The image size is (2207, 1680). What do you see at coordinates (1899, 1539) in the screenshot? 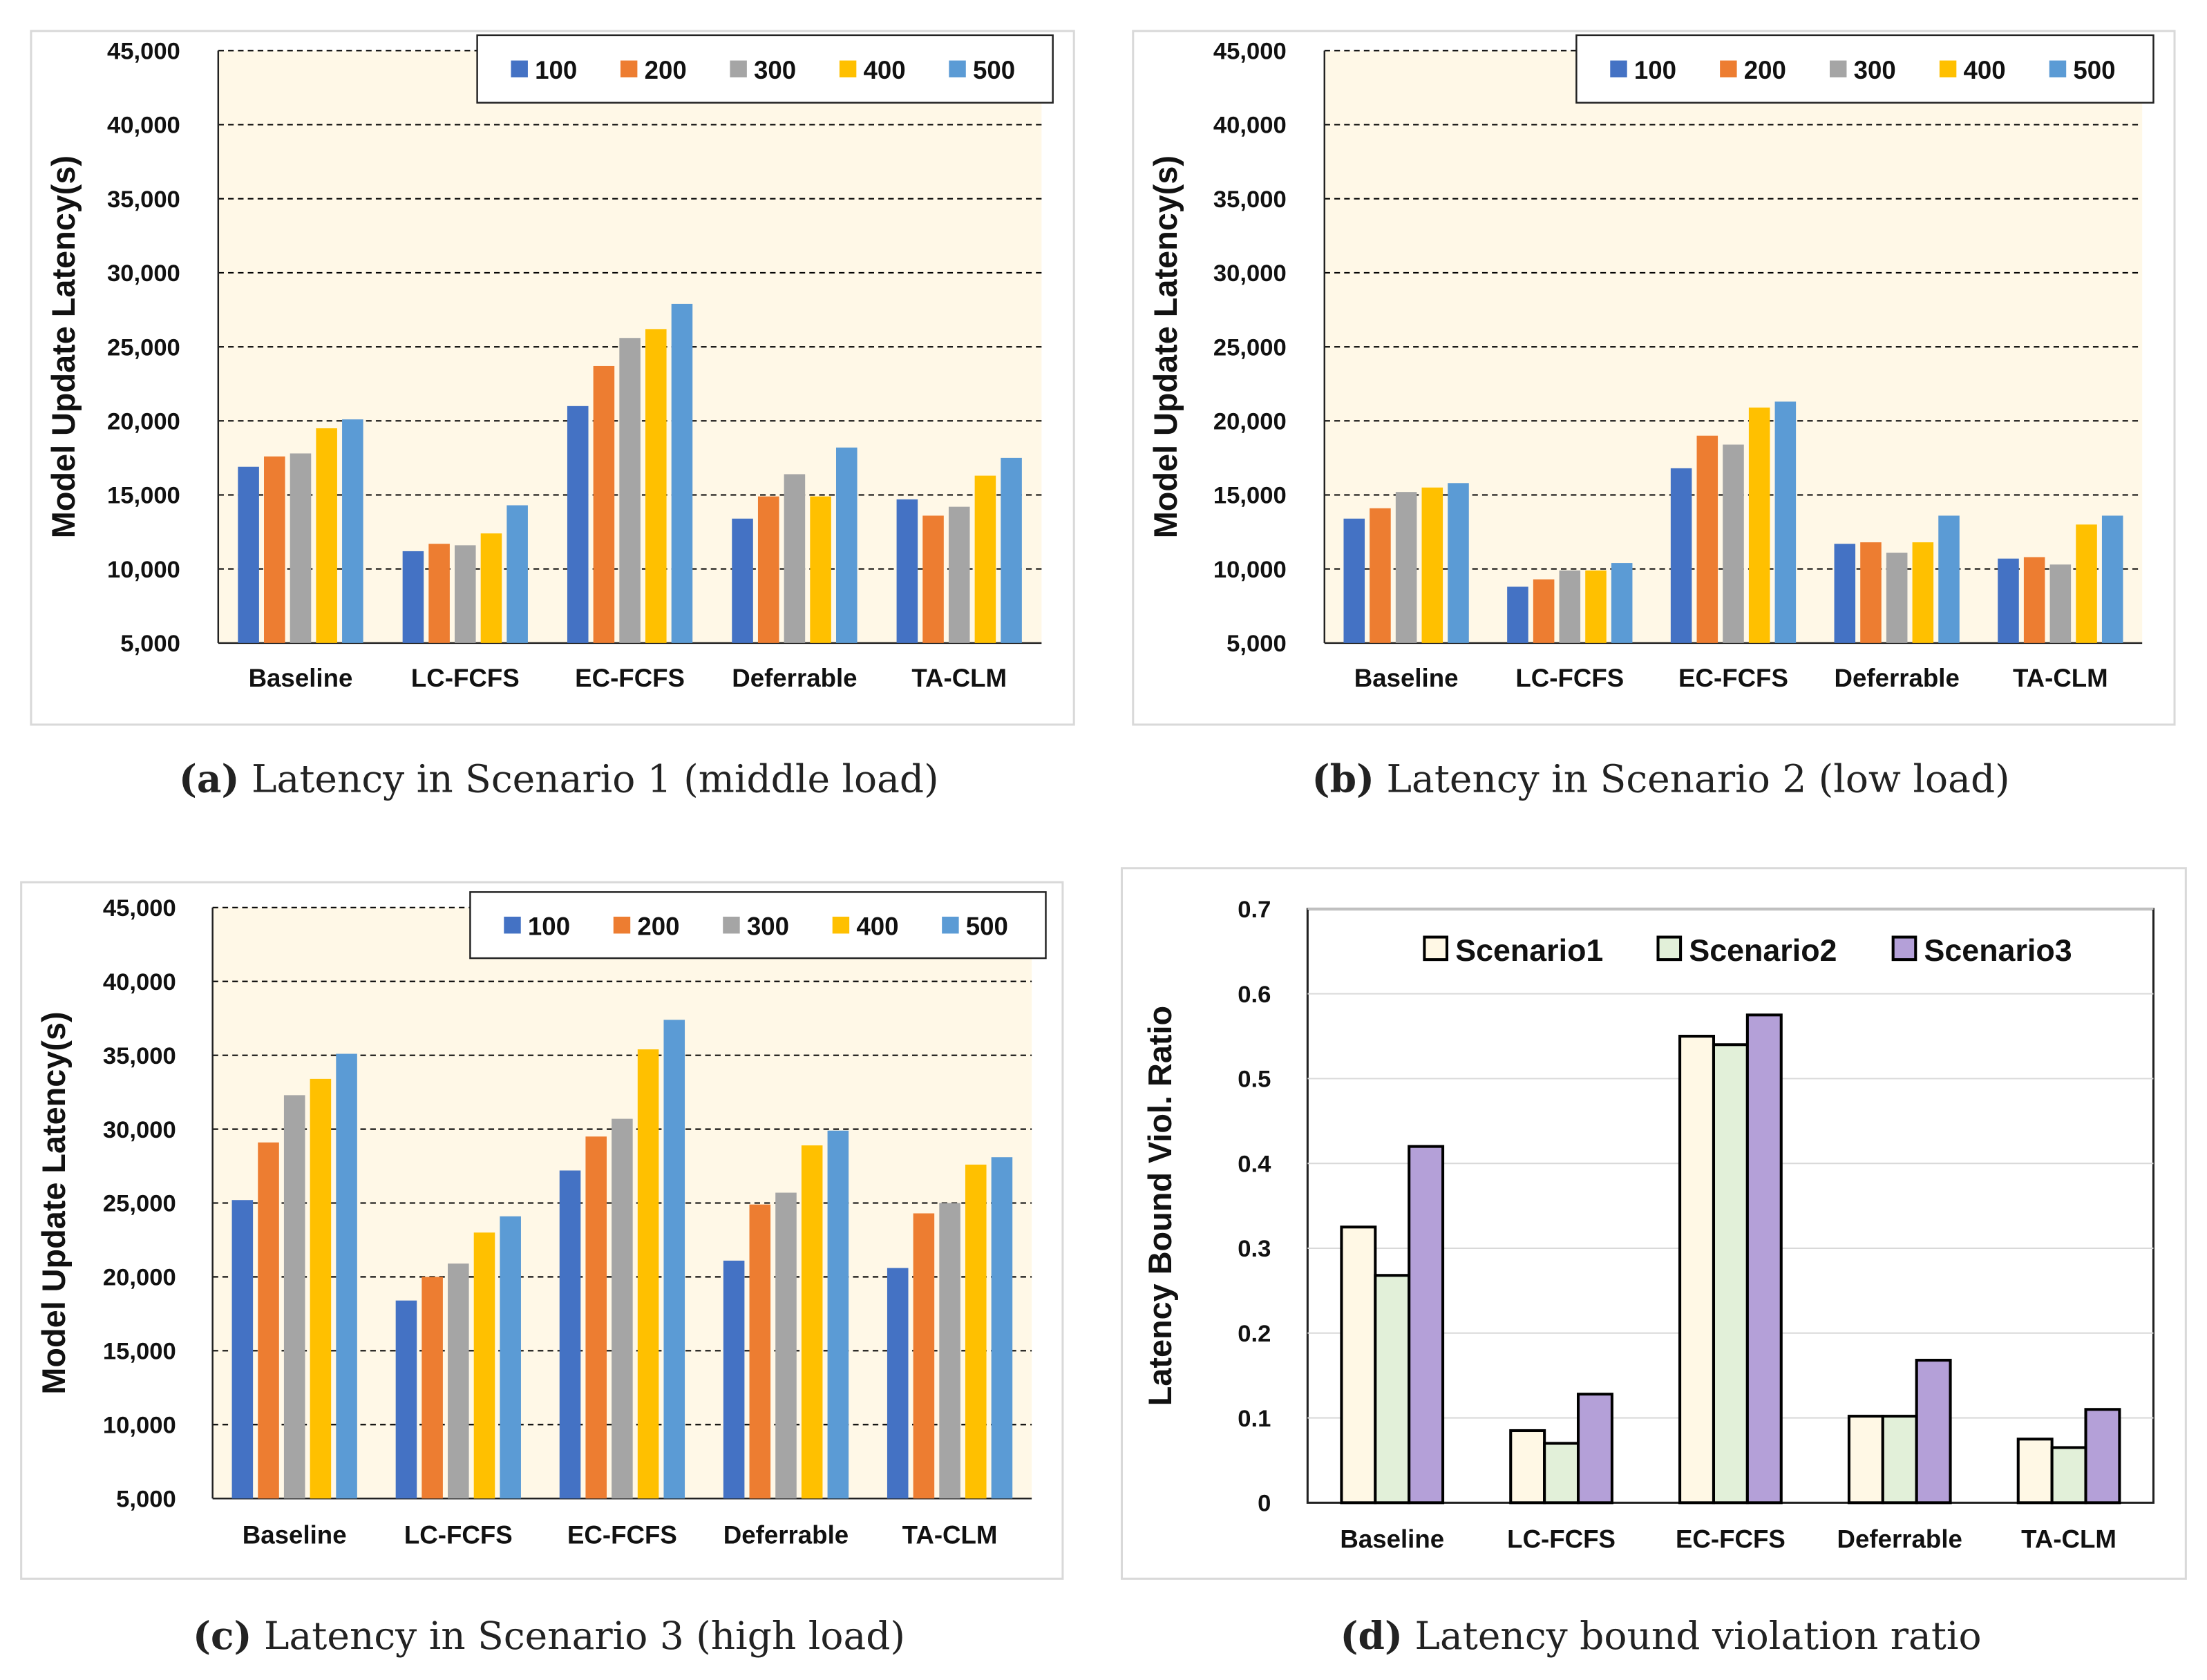
I see `x-tick-label: Deferrable` at bounding box center [1899, 1539].